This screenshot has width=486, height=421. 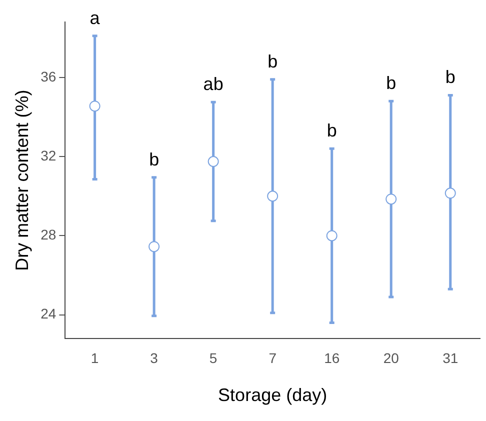 What do you see at coordinates (213, 358) in the screenshot?
I see `x-tick-label: 5` at bounding box center [213, 358].